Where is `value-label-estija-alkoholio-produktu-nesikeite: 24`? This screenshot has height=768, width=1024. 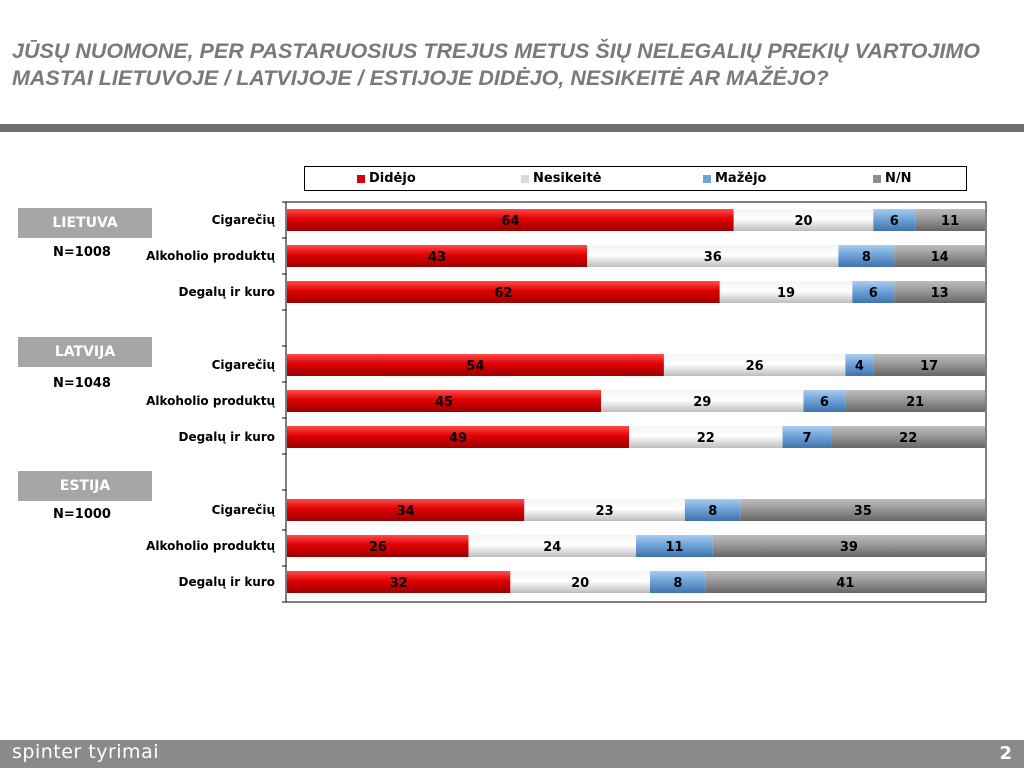
value-label-estija-alkoholio-produktu-nesikeite: 24 is located at coordinates (552, 547).